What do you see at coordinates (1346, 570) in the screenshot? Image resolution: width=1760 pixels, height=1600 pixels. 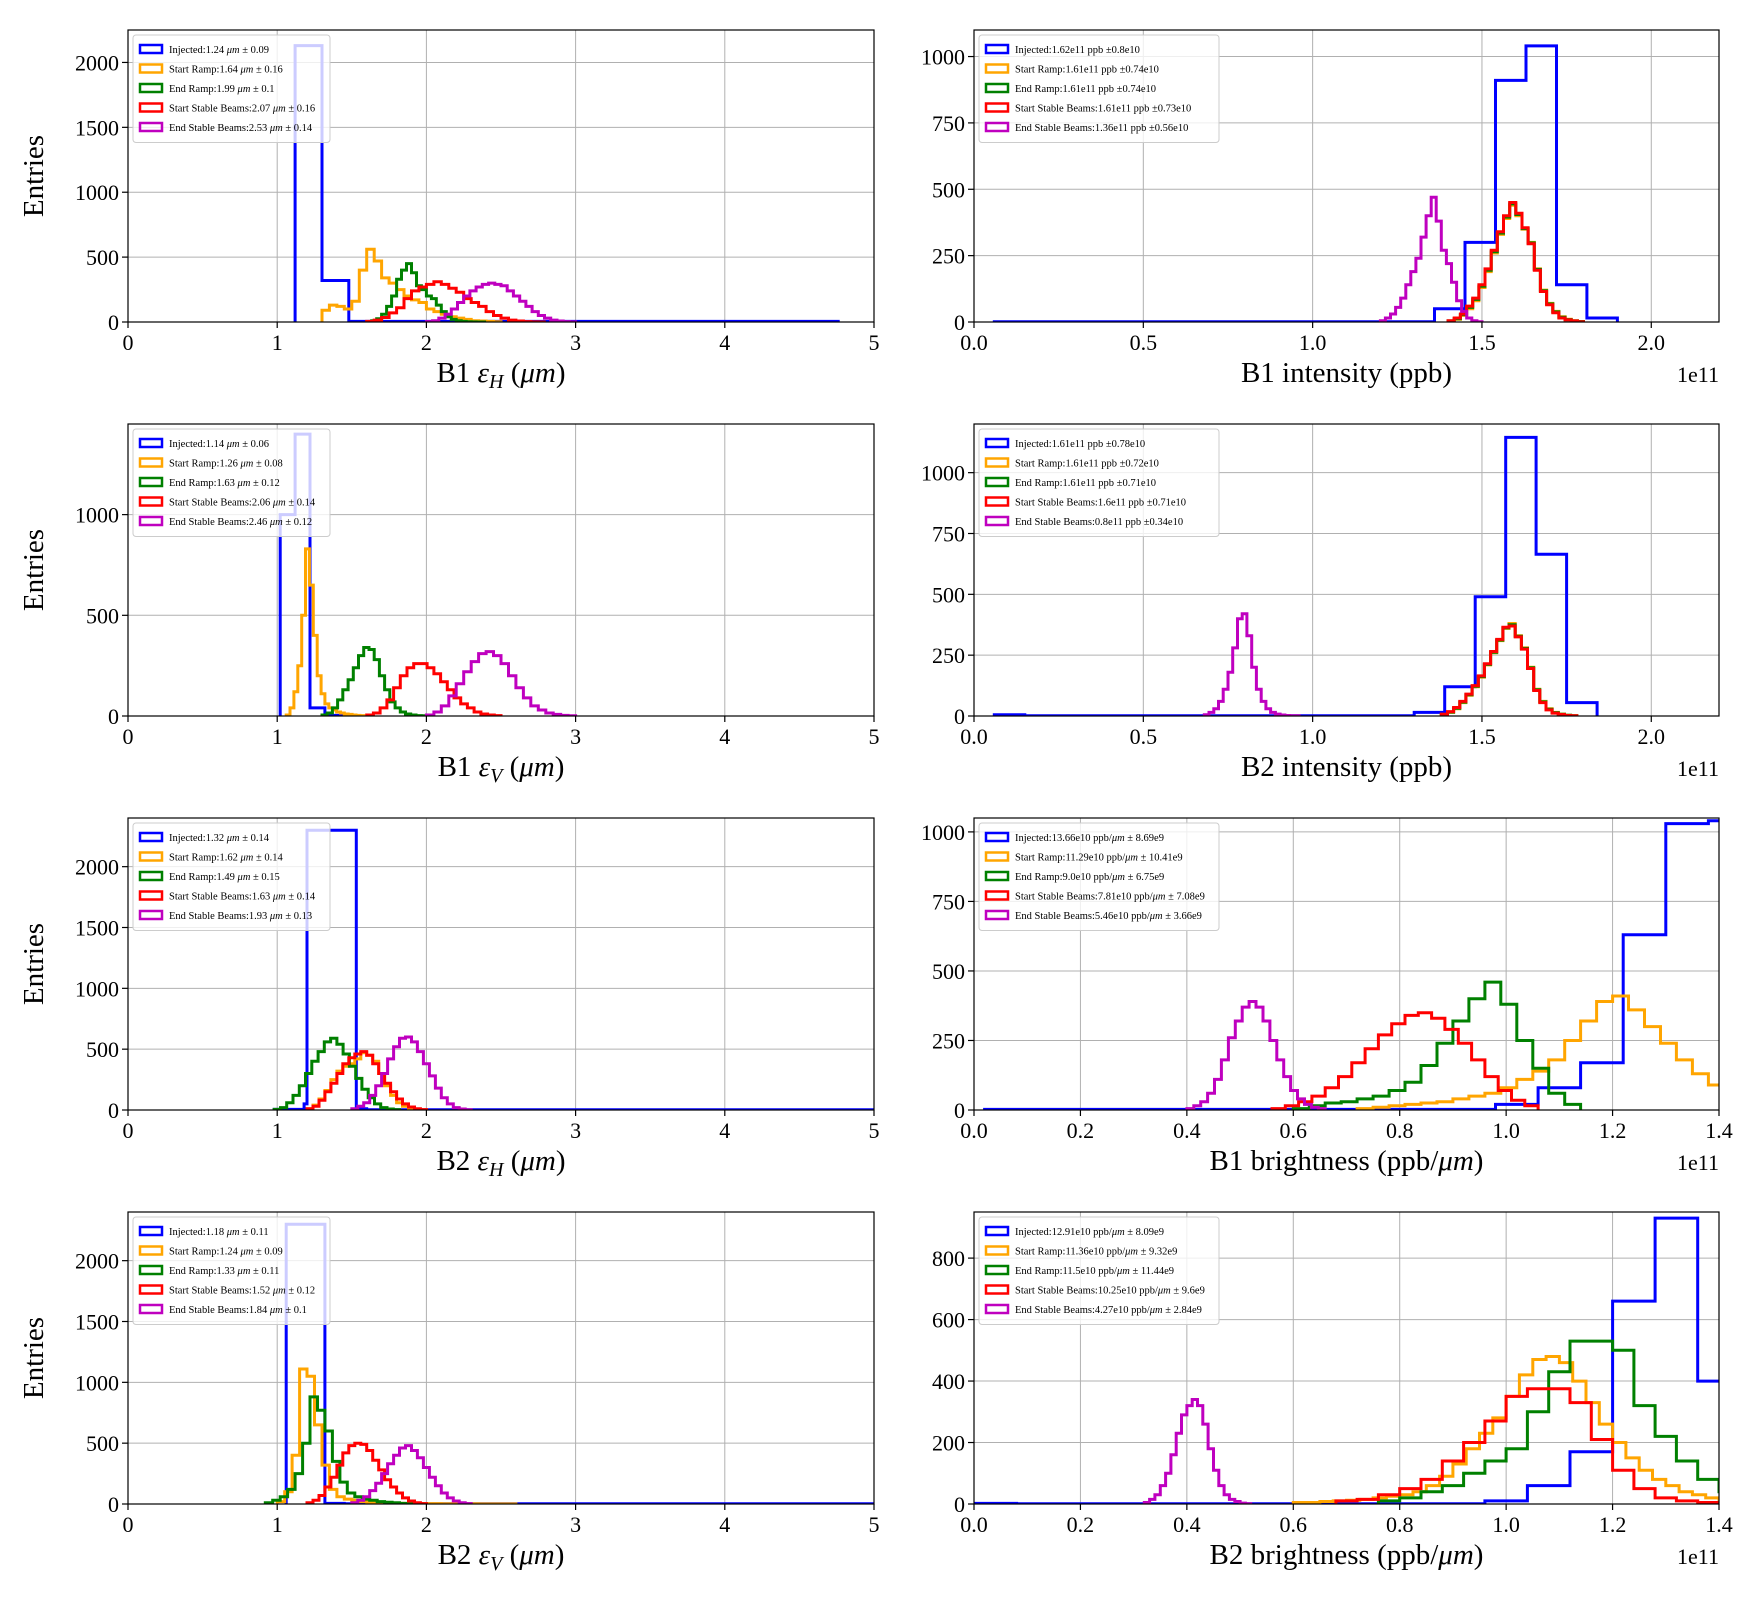 I see `plot-frame` at bounding box center [1346, 570].